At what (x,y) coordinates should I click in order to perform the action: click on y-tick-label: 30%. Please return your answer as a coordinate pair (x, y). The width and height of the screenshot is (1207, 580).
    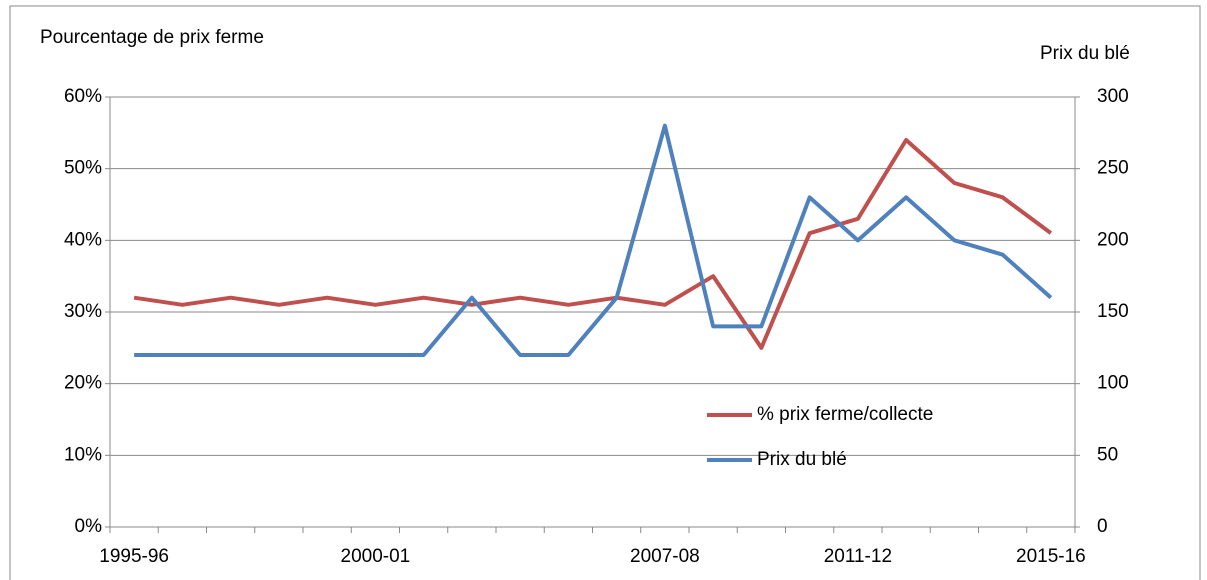
    Looking at the image, I should click on (83, 311).